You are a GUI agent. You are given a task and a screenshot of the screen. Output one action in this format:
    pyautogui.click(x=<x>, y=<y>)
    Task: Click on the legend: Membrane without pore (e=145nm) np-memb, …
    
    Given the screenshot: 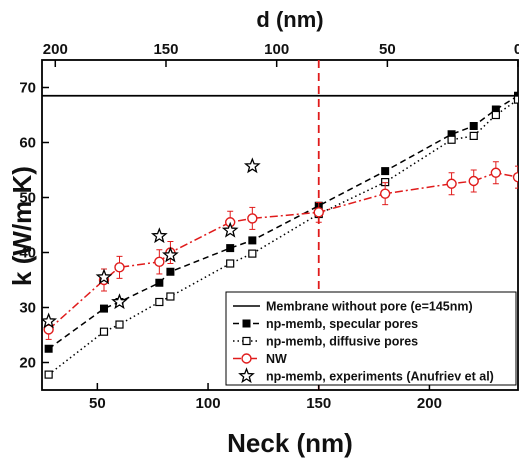 What is the action you would take?
    pyautogui.click(x=371, y=338)
    